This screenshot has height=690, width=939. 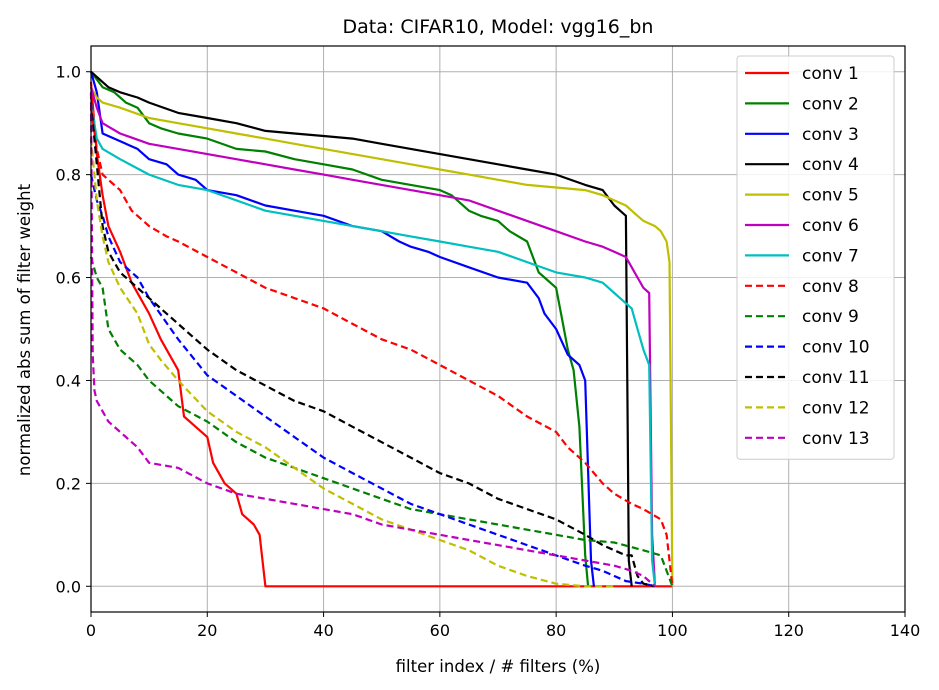 What do you see at coordinates (830, 165) in the screenshot?
I see `legend-label: conv 4` at bounding box center [830, 165].